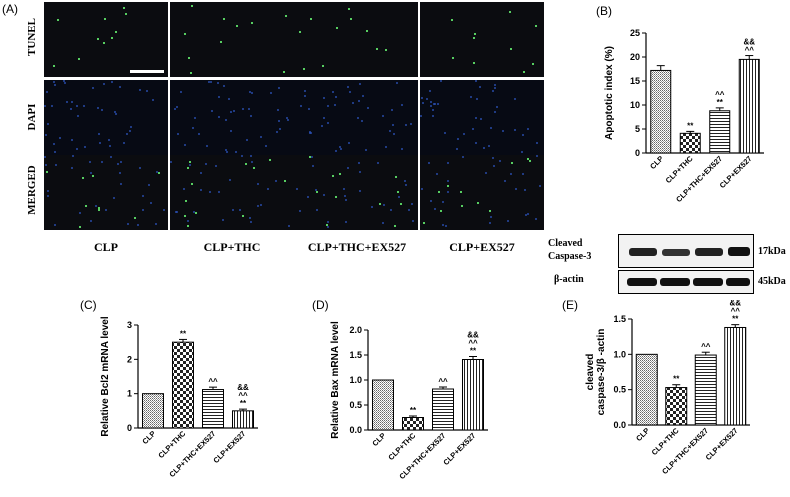 This screenshot has width=790, height=497. Describe the element at coordinates (619, 425) in the screenshot. I see `y-tick-label: 0.0` at that location.